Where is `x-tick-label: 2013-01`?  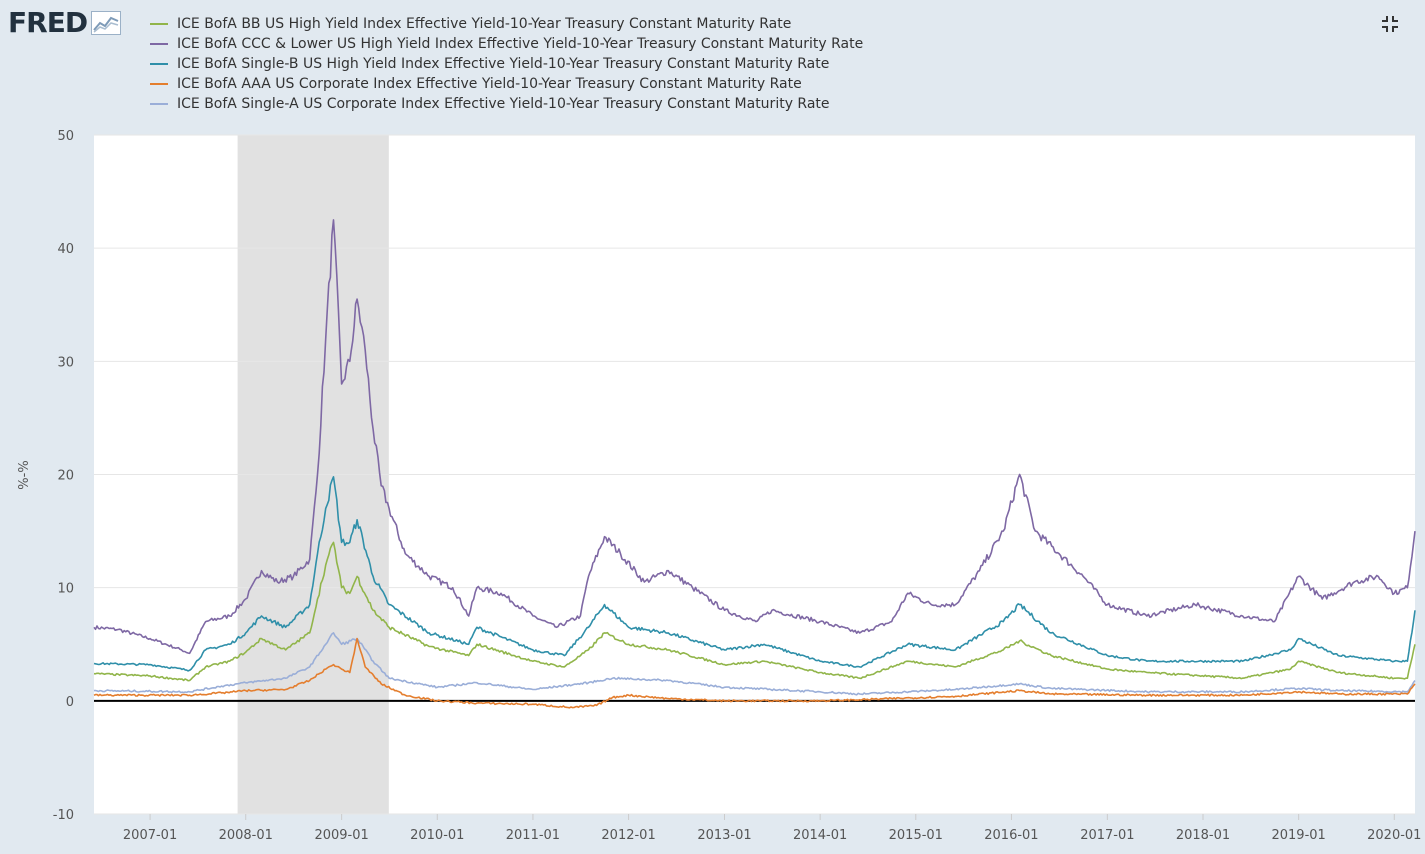 x-tick-label: 2013-01 is located at coordinates (724, 835).